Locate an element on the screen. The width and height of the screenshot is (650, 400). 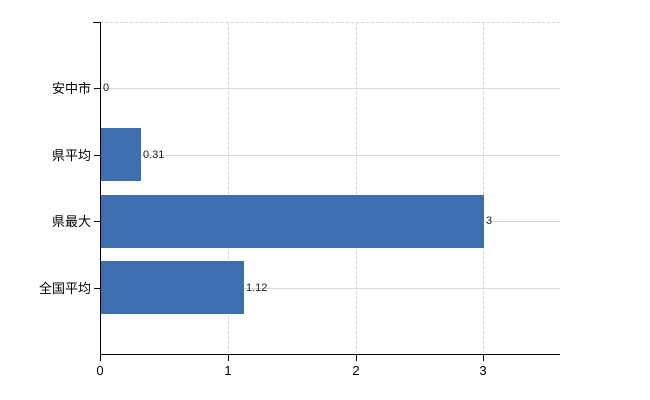
y-axis-line is located at coordinates (100, 188).